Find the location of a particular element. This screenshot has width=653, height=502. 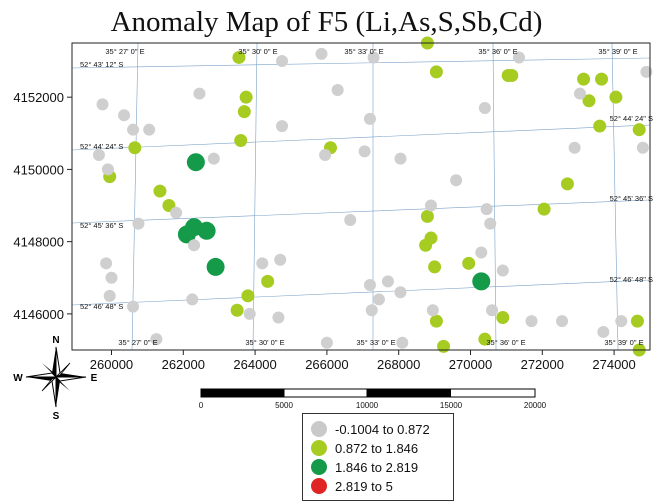

y-tick-label: 4152000 is located at coordinates (38, 97).